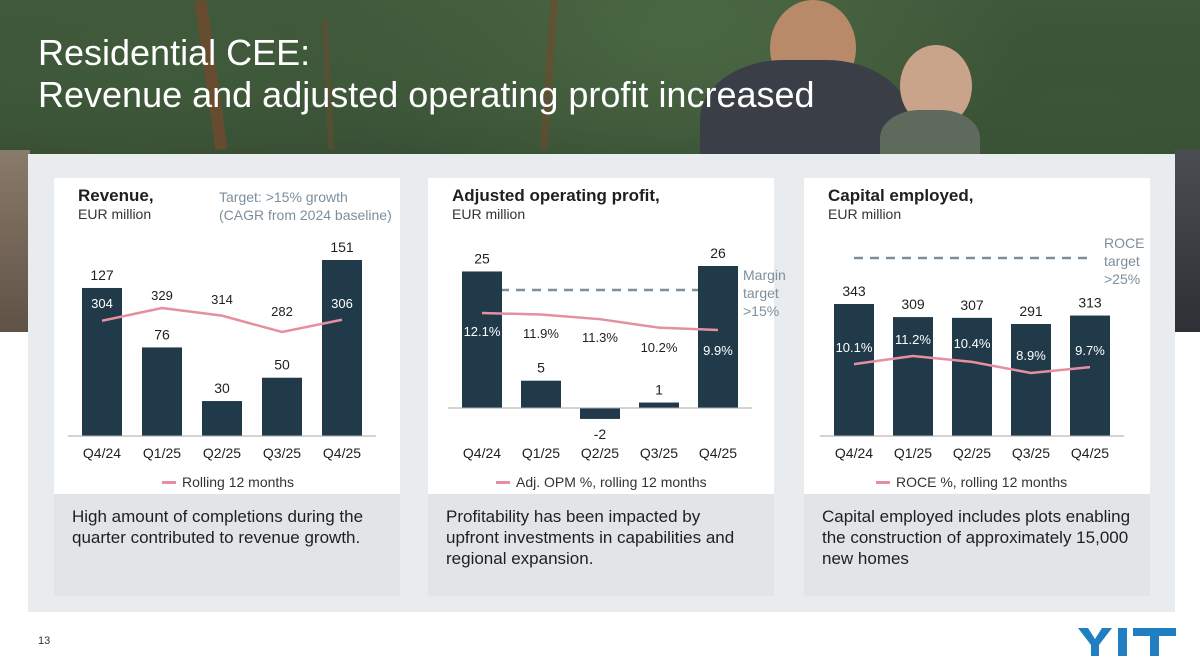 Image resolution: width=1200 pixels, height=668 pixels. Describe the element at coordinates (659, 347) in the screenshot. I see `line-value-label: 10.2%` at that location.